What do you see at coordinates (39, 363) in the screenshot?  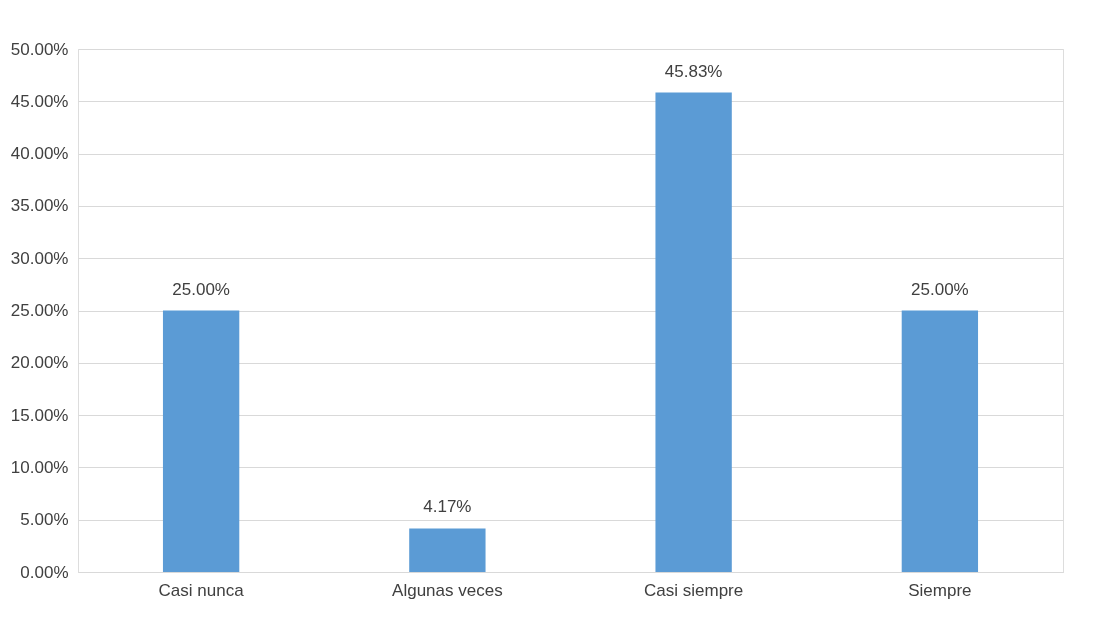 I see `y-tick-label: 20.00%` at bounding box center [39, 363].